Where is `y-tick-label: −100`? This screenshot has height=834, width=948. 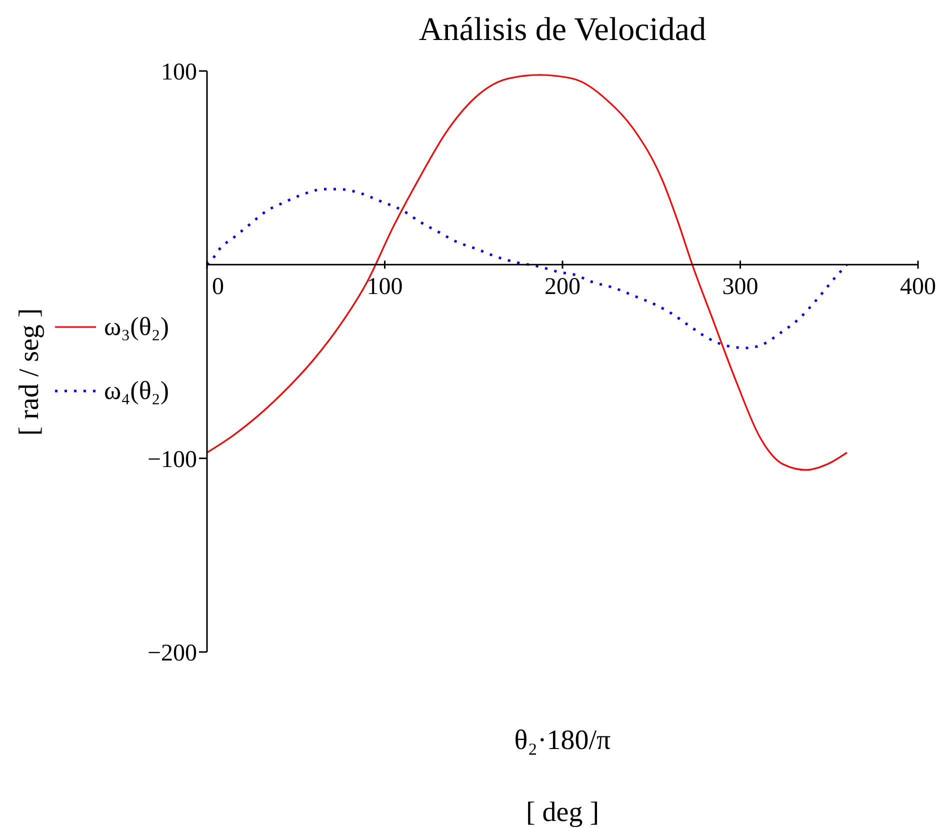 y-tick-label: −100 is located at coordinates (172, 459).